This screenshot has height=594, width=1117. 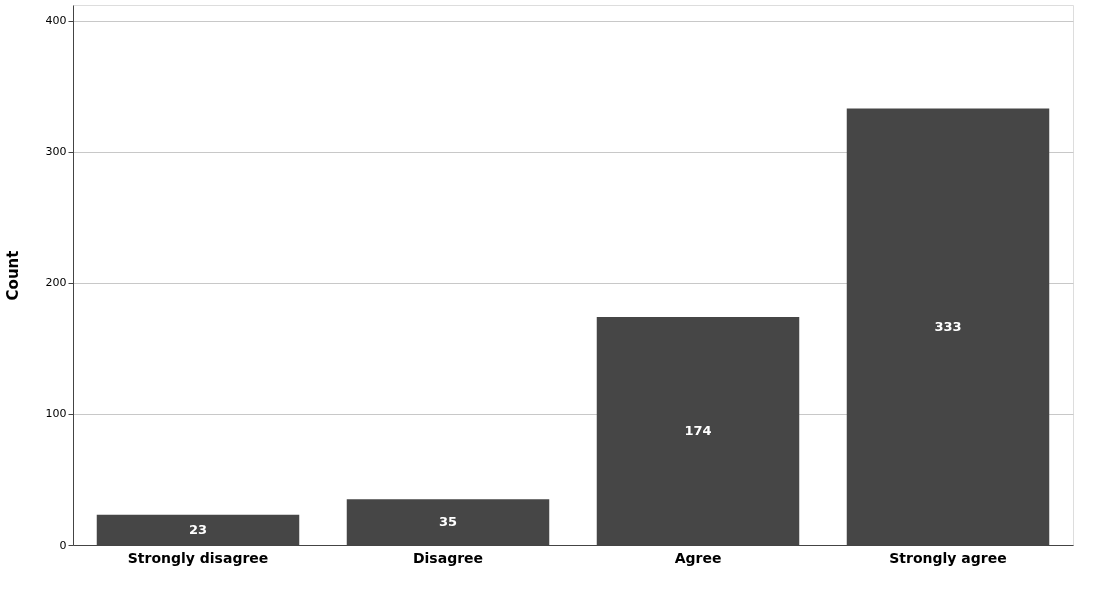 What do you see at coordinates (448, 522) in the screenshot?
I see `data-label: 35` at bounding box center [448, 522].